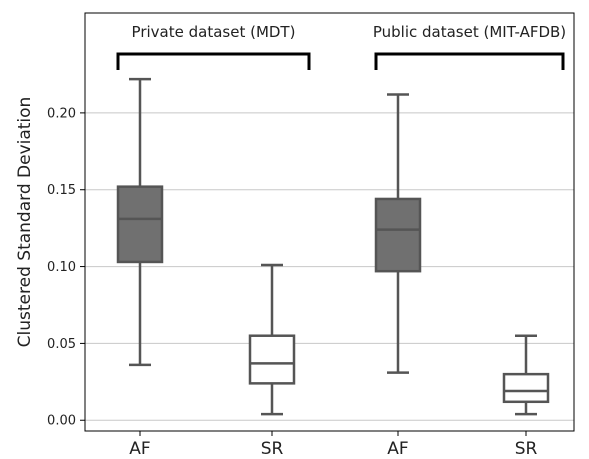 This screenshot has height=459, width=589. What do you see at coordinates (469, 32) in the screenshot?
I see `group-label: Public dataset (MIT-AFDB)` at bounding box center [469, 32].